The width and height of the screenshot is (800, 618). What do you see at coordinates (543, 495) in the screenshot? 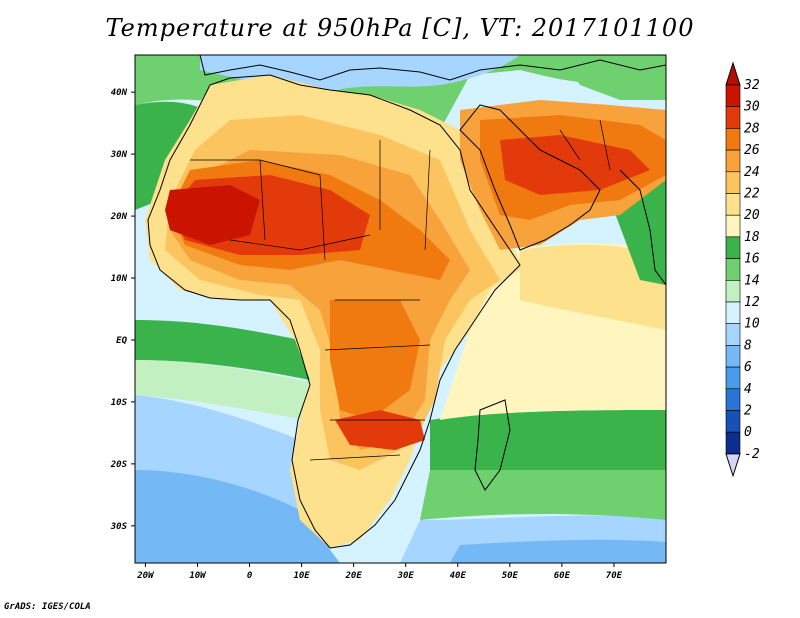
I see `green-ocean-southeast` at bounding box center [543, 495].